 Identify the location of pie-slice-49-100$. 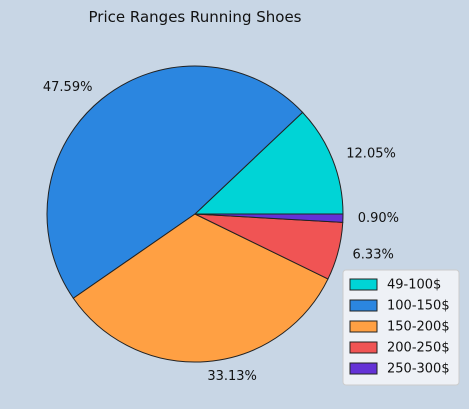
(268, 163).